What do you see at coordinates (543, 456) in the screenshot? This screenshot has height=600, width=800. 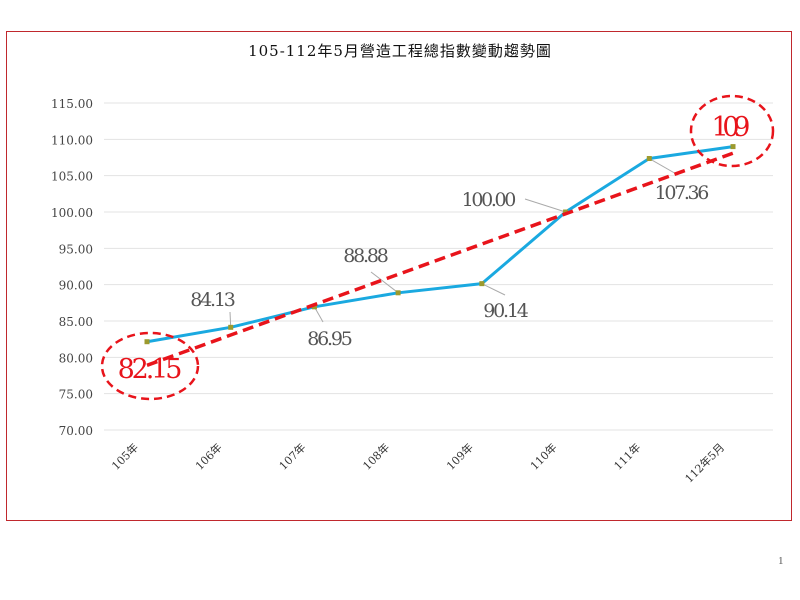 I see `x-tick-label: 110年` at bounding box center [543, 456].